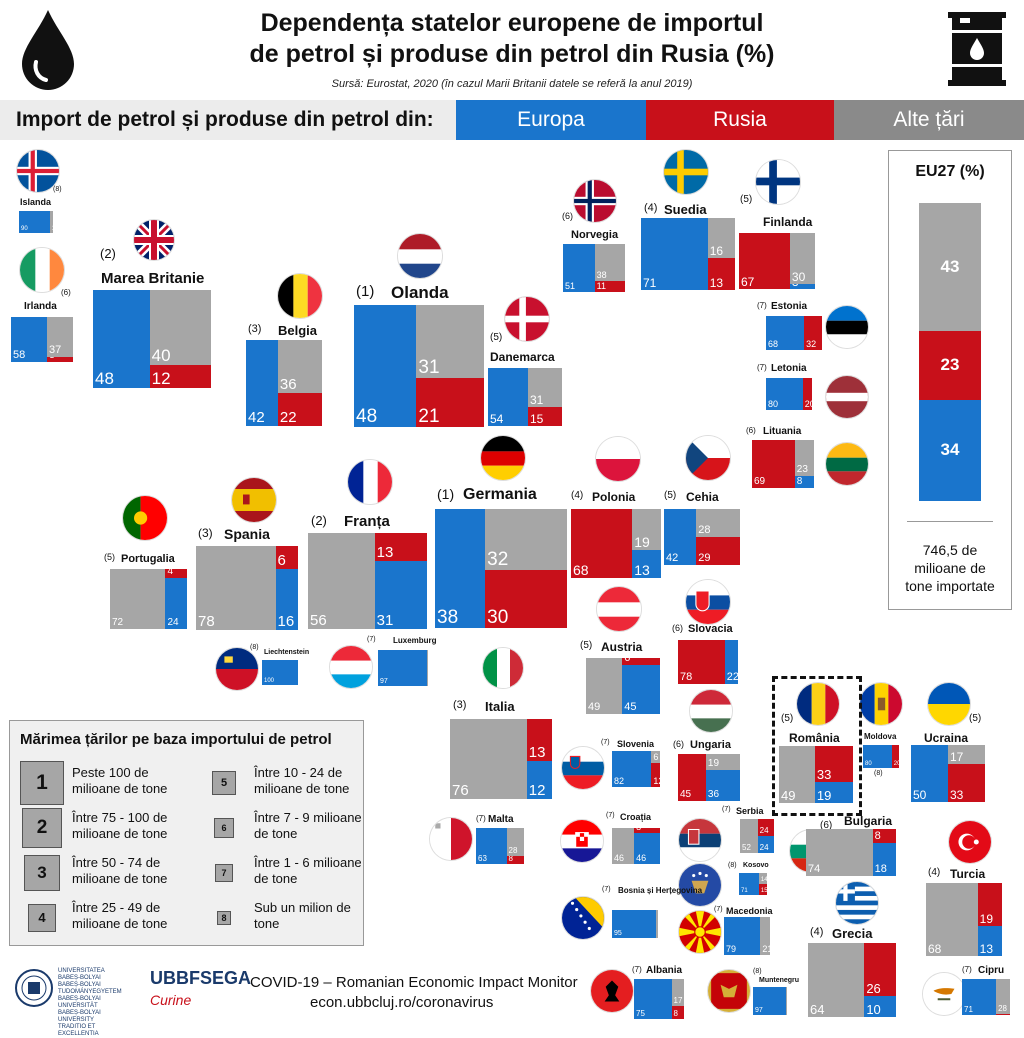 The width and height of the screenshot is (1024, 1038). Describe the element at coordinates (536, 419) in the screenshot. I see `value-danemarca-rusia: 15` at that location.